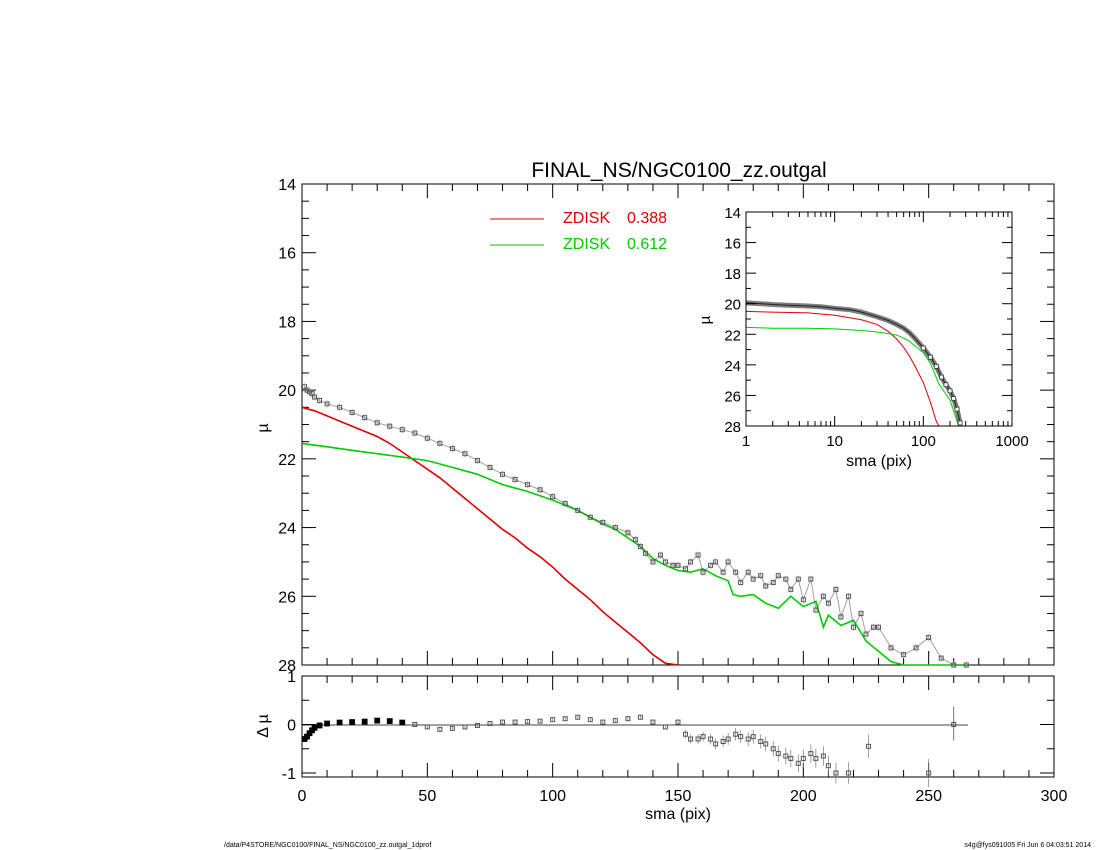  I want to click on legend-value-zdisk-0612: 0.612, so click(647, 244).